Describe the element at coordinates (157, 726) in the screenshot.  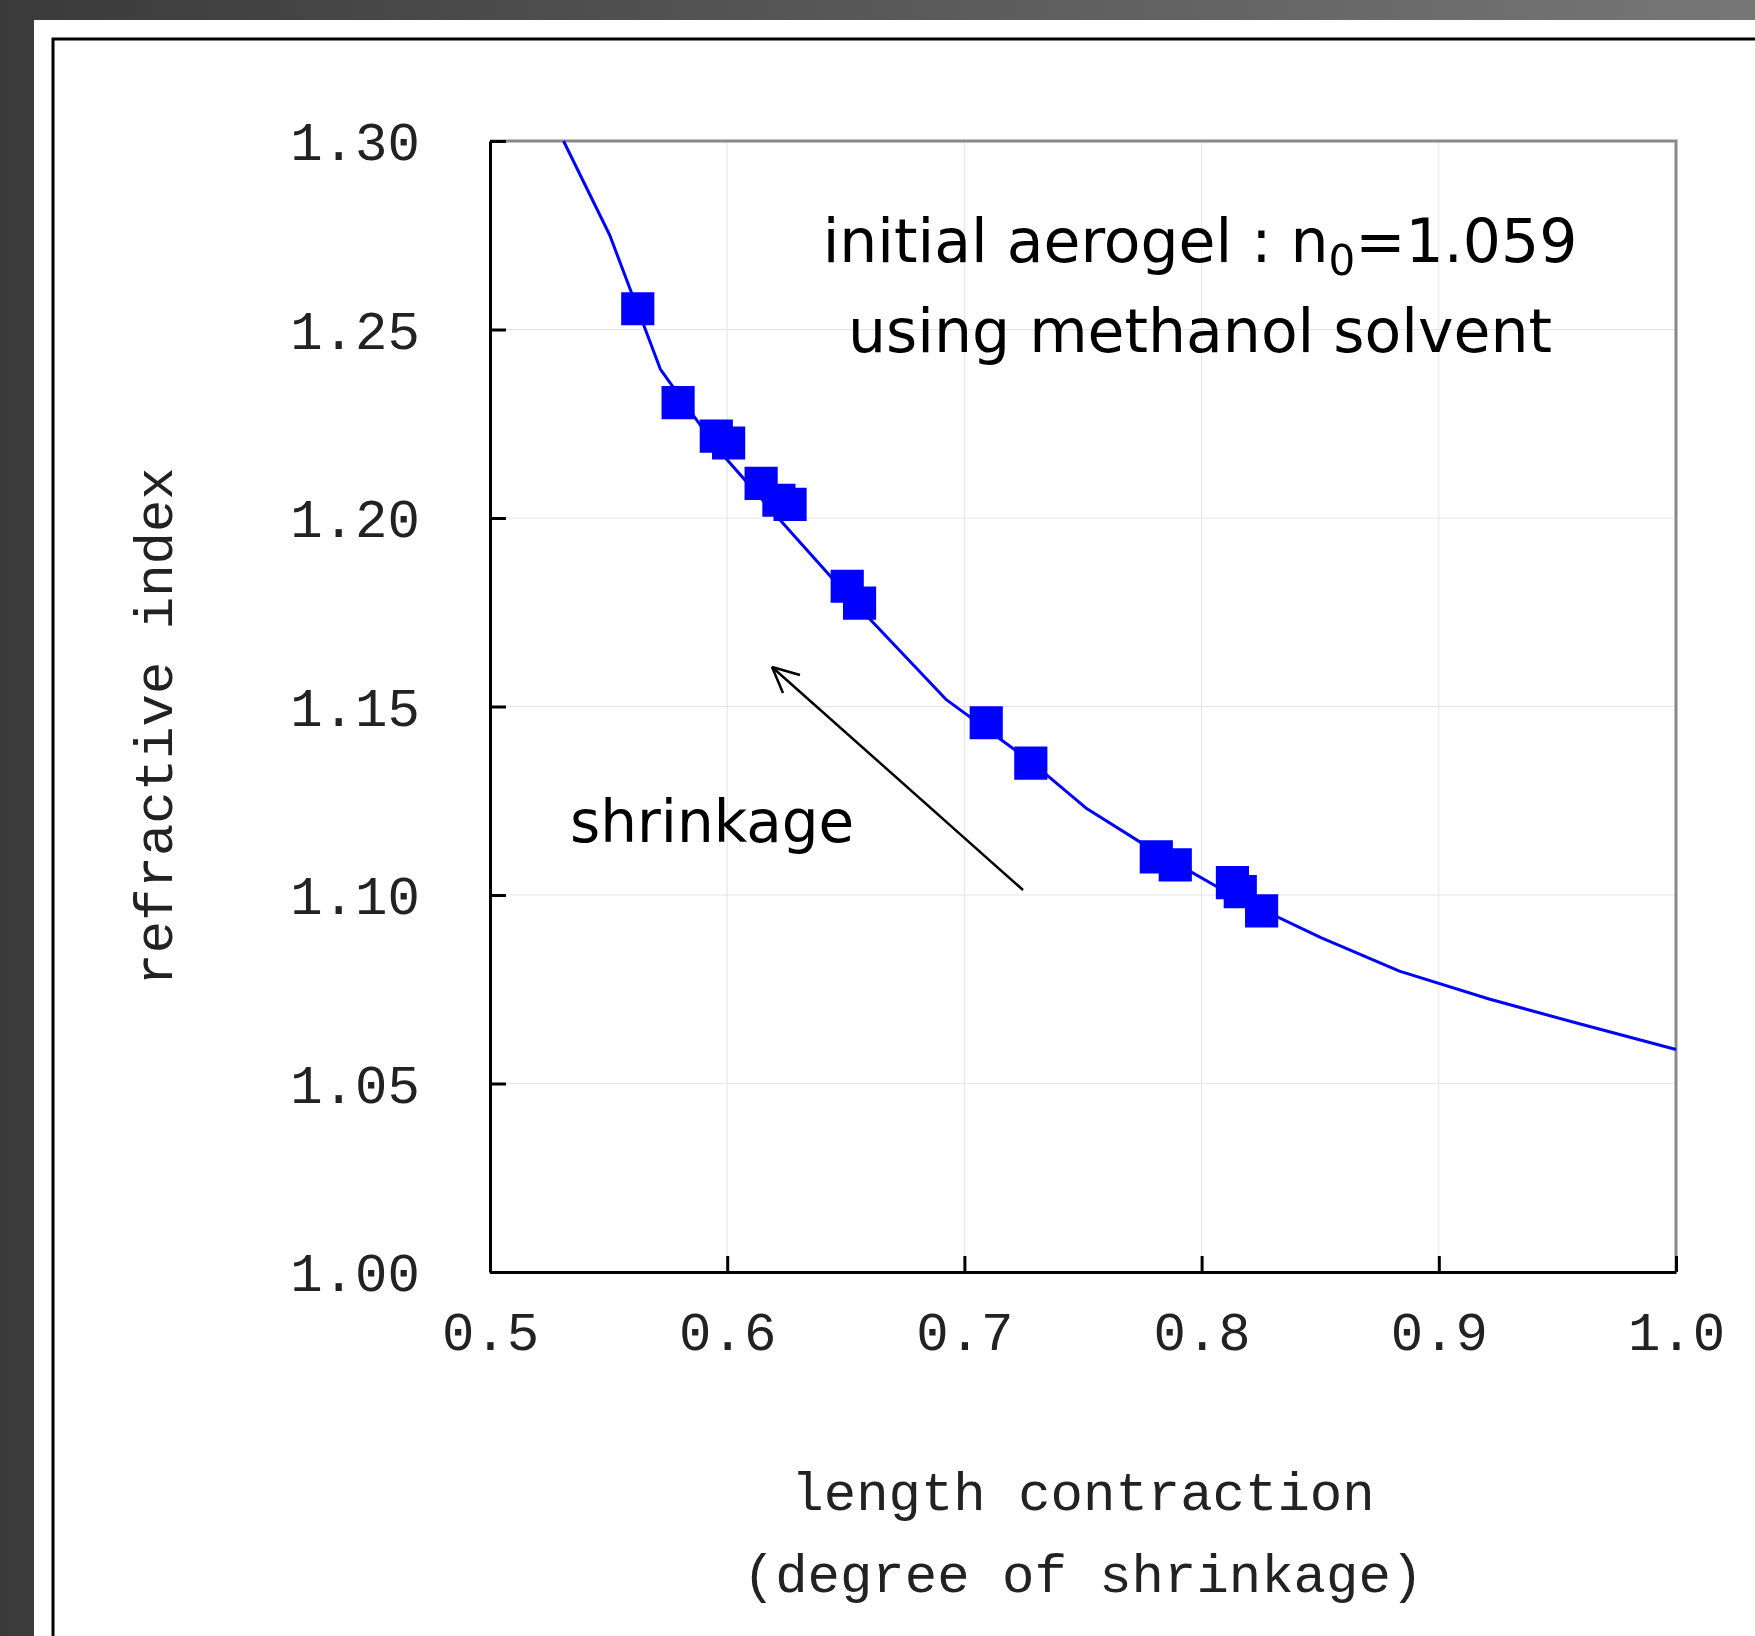
I see `y-axis-title: refractive index` at that location.